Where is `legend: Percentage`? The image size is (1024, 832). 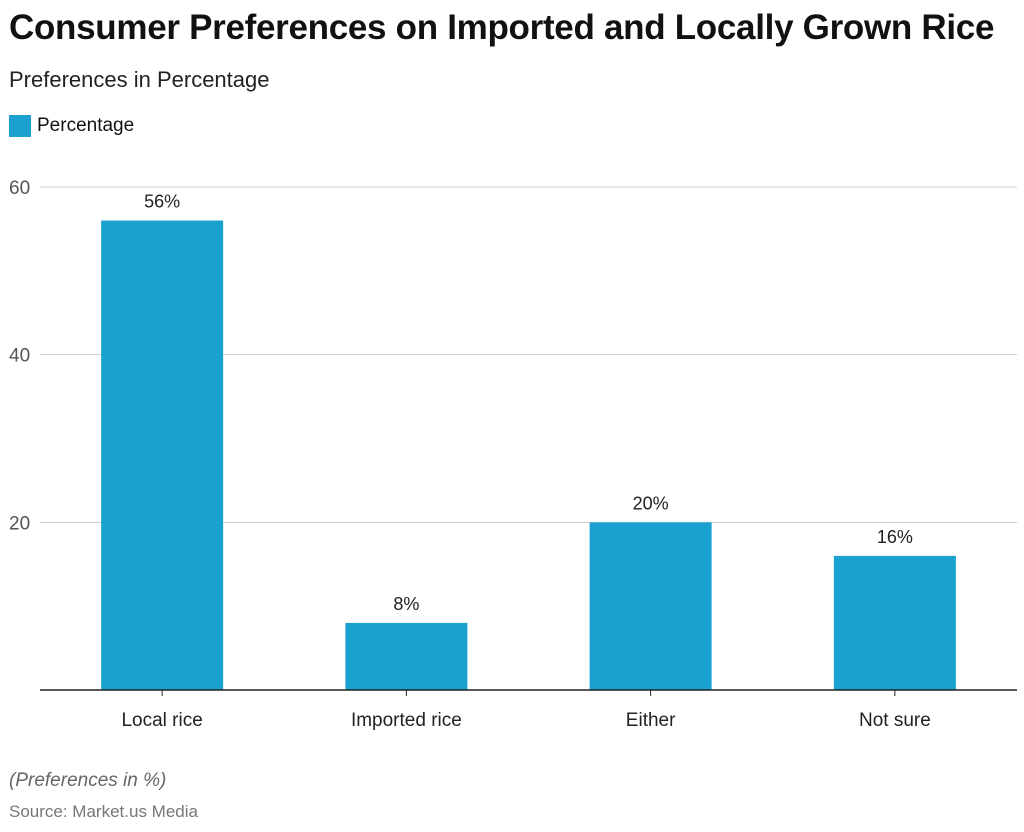
legend: Percentage is located at coordinates (71, 126).